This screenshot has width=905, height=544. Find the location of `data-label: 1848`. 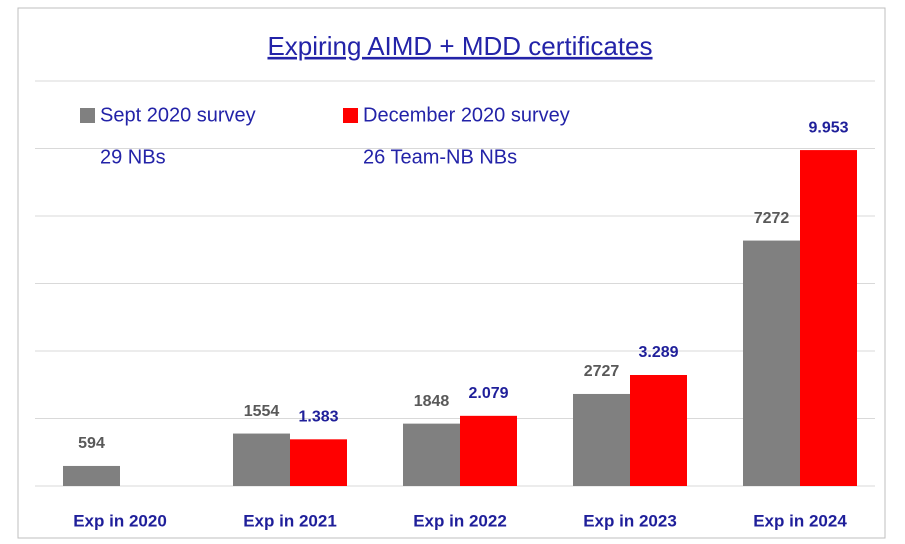

data-label: 1848 is located at coordinates (432, 401).